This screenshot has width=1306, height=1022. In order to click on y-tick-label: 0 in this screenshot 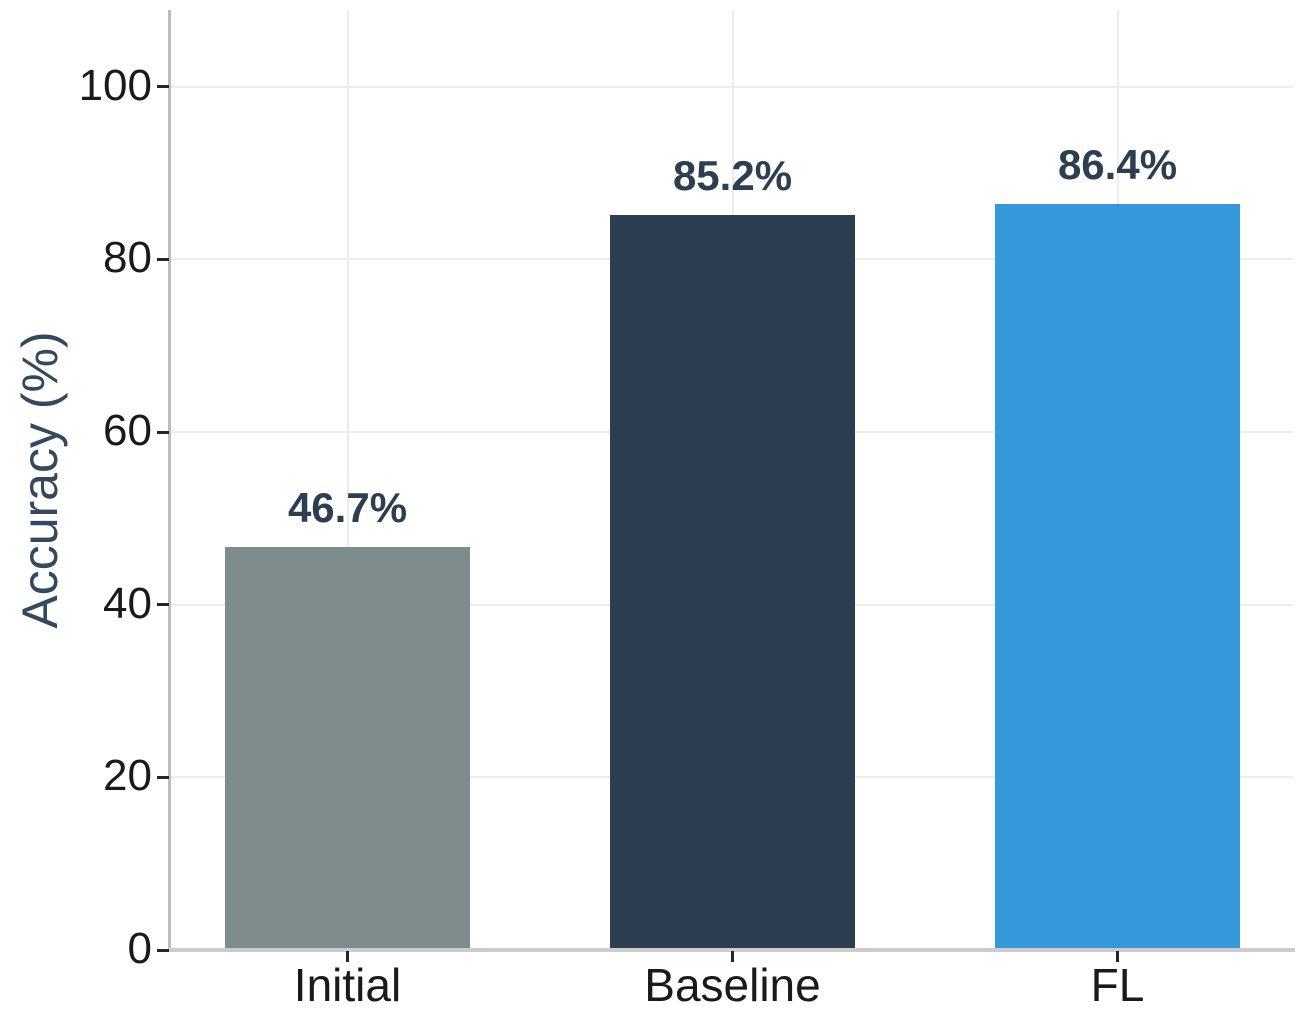, I will do `click(139, 949)`.